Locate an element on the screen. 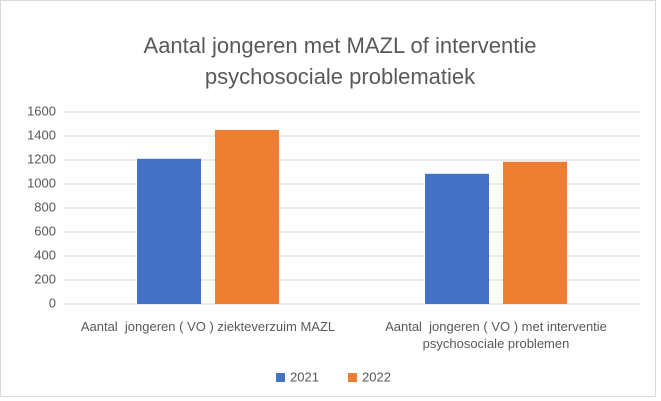 This screenshot has width=661, height=401. legend-label: 2022 is located at coordinates (376, 376).